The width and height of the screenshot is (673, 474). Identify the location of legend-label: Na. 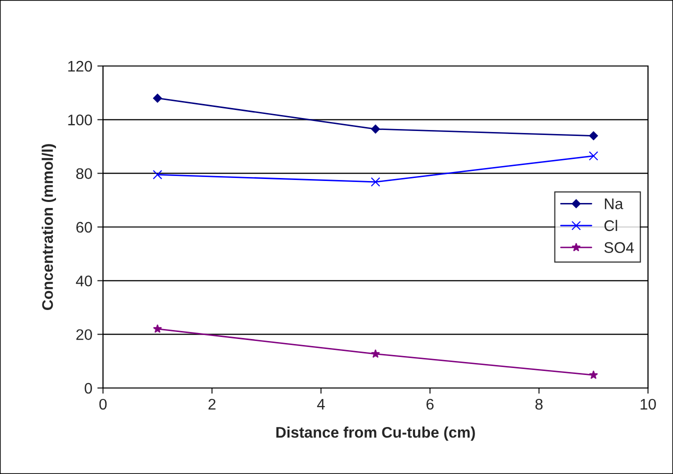
(614, 204).